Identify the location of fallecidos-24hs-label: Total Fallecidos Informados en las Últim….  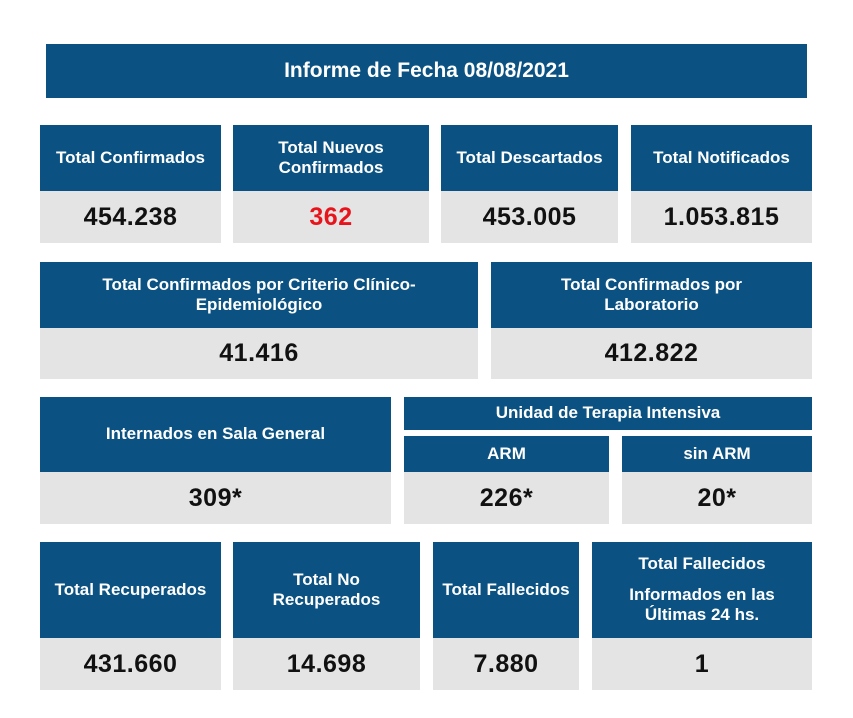
(702, 590).